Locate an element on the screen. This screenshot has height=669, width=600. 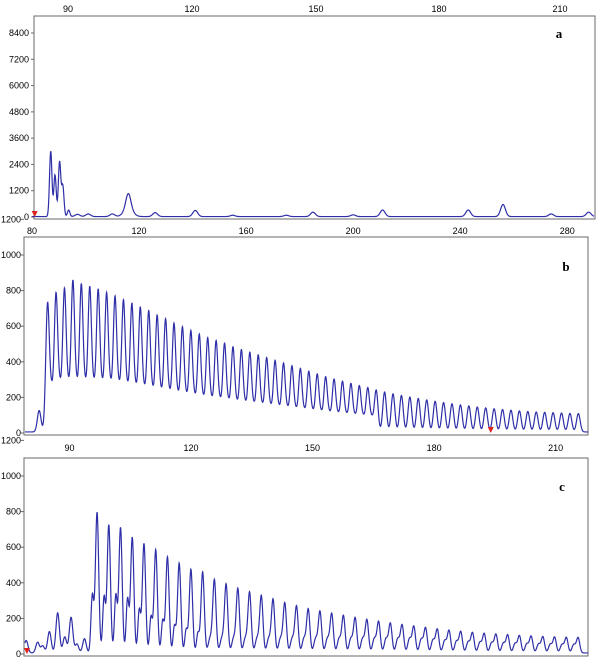
panel-a-y-tick-label: 3600 is located at coordinates (19, 138).